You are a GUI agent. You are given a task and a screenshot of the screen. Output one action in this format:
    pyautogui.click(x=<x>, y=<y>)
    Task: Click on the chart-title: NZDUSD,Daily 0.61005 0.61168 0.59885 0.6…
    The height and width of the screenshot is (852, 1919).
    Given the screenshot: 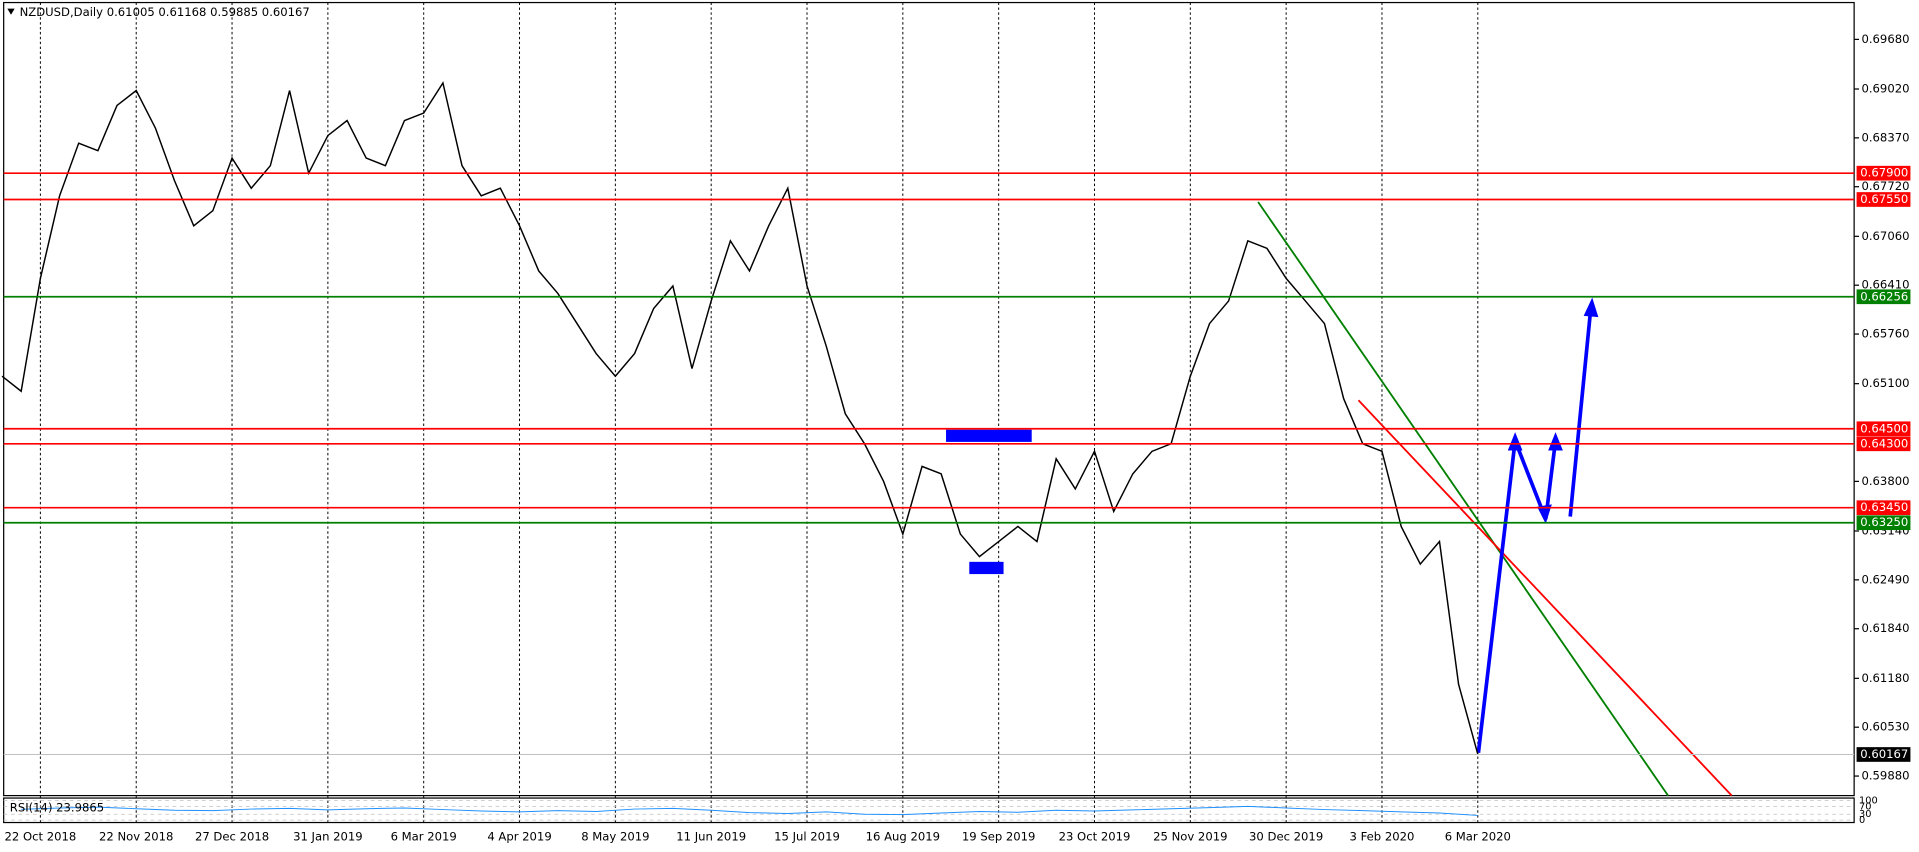 What is the action you would take?
    pyautogui.click(x=165, y=12)
    